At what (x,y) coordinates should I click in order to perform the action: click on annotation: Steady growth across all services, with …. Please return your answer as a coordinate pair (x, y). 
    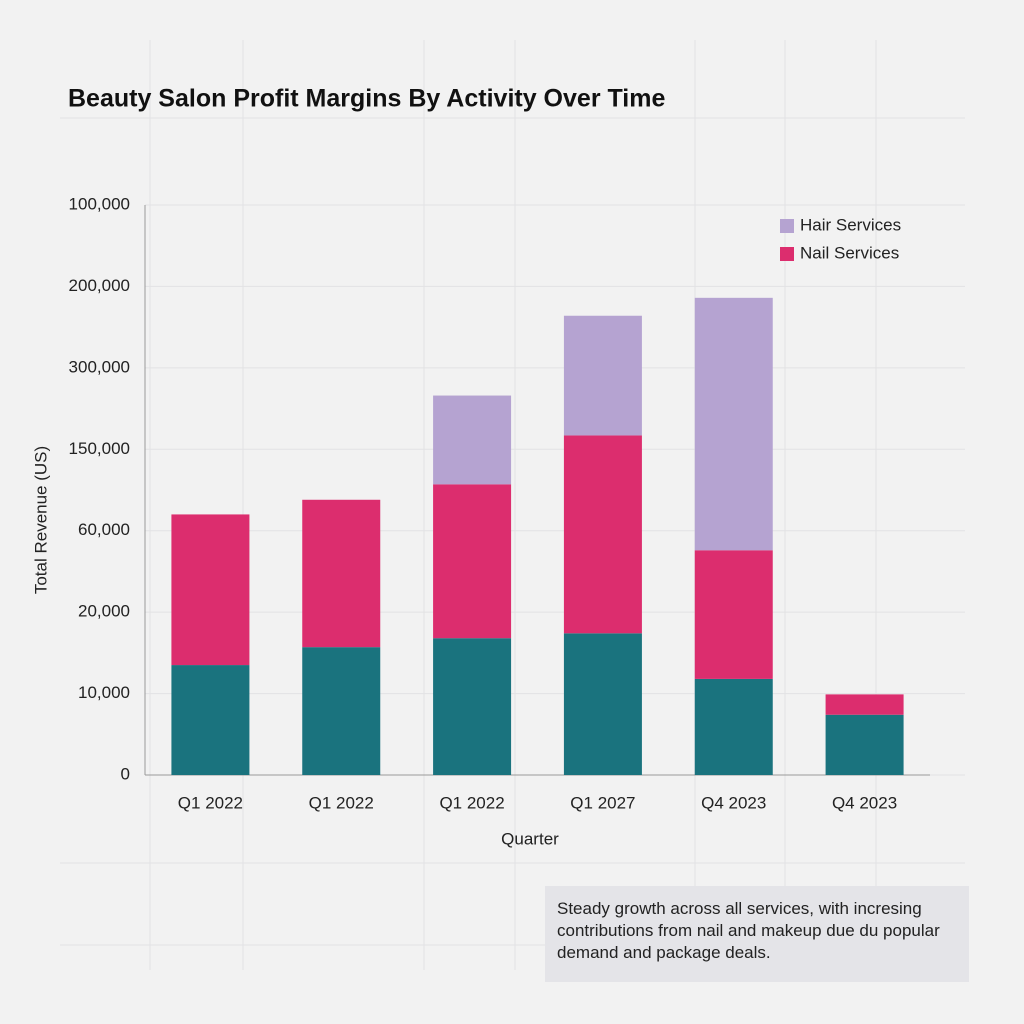
    Looking at the image, I should click on (757, 934).